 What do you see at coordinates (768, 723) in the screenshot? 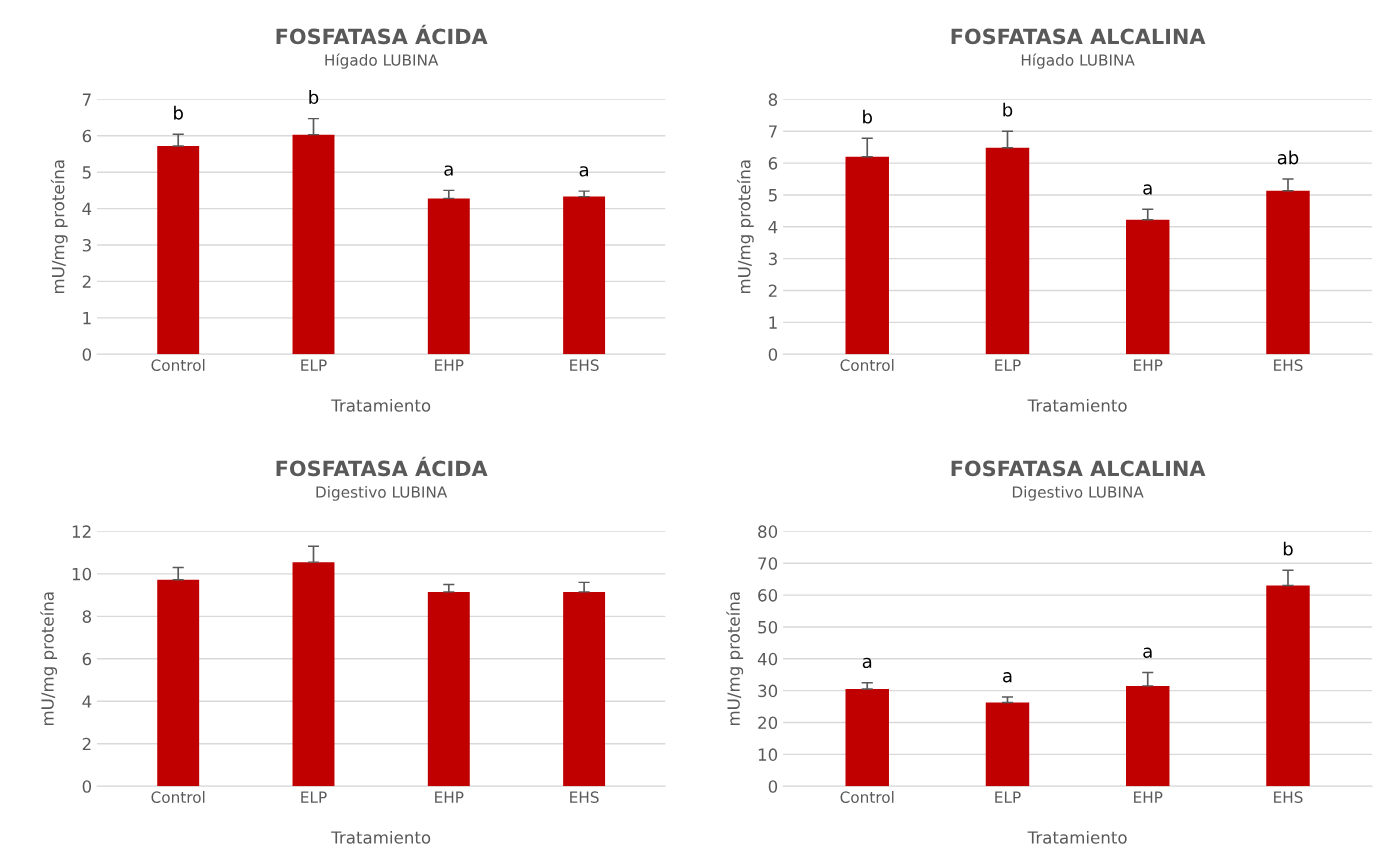
I see `y-tick-label: 20` at bounding box center [768, 723].